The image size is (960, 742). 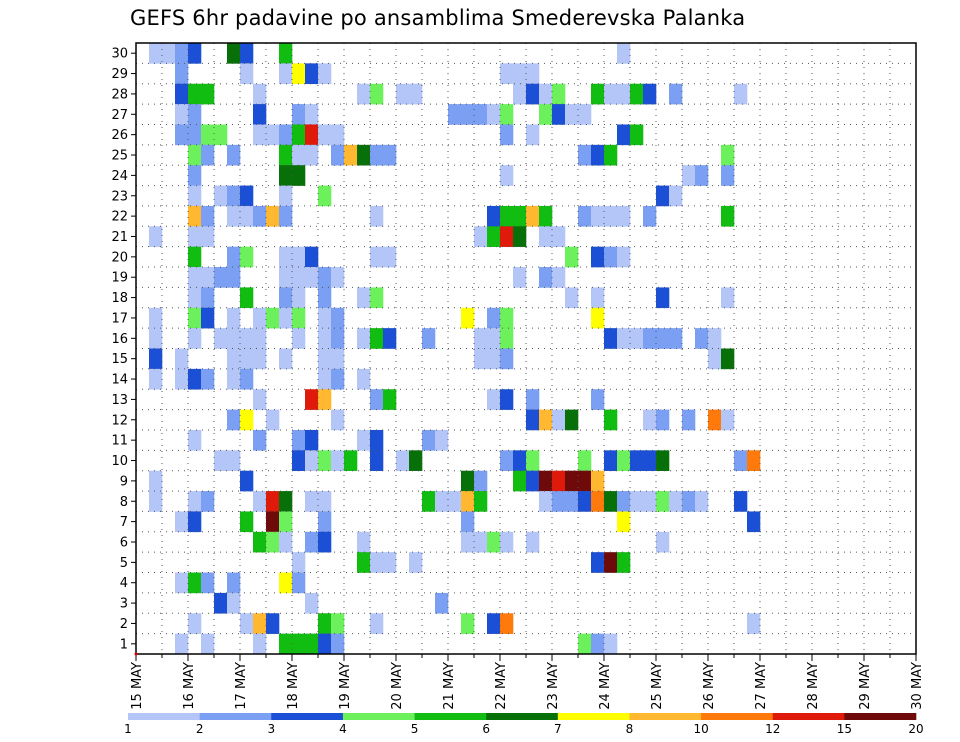 I want to click on y-tick-label: 16, so click(x=119, y=339).